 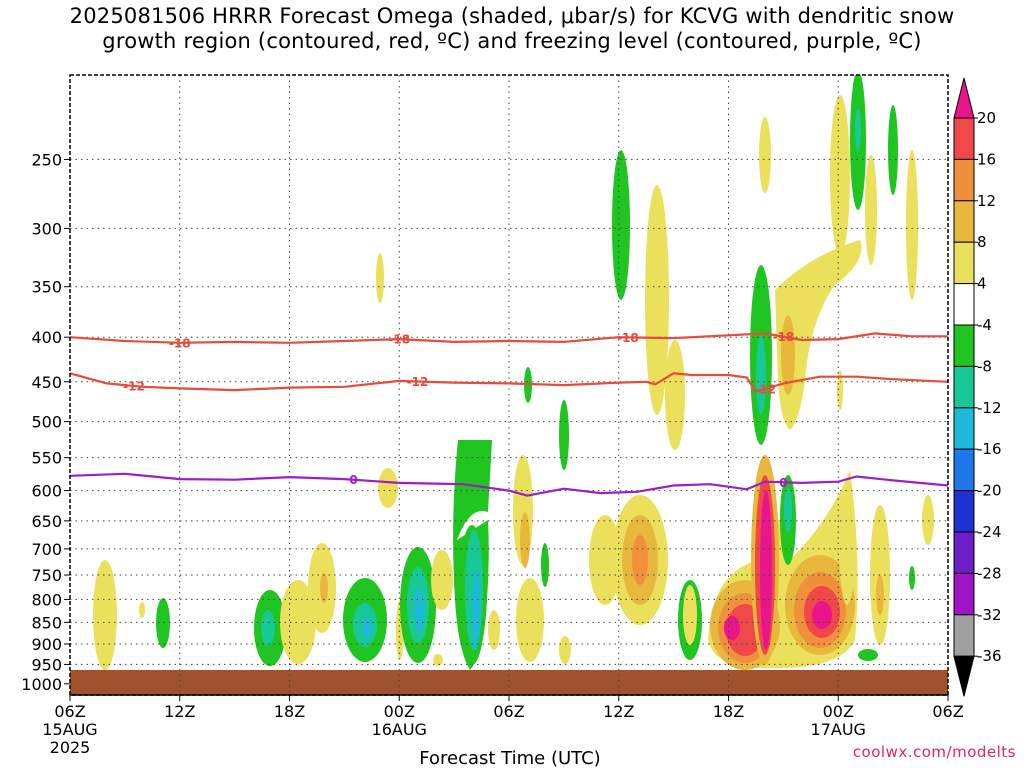 What do you see at coordinates (984, 366) in the screenshot?
I see `colorbar-label: -8` at bounding box center [984, 366].